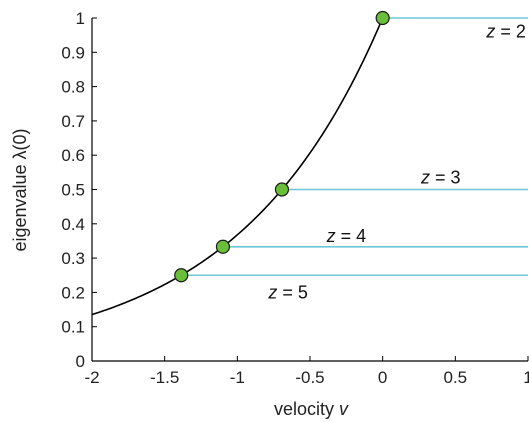 The width and height of the screenshot is (529, 422). What do you see at coordinates (510, 32) in the screenshot?
I see `level-annotation-value: = 2` at bounding box center [510, 32].